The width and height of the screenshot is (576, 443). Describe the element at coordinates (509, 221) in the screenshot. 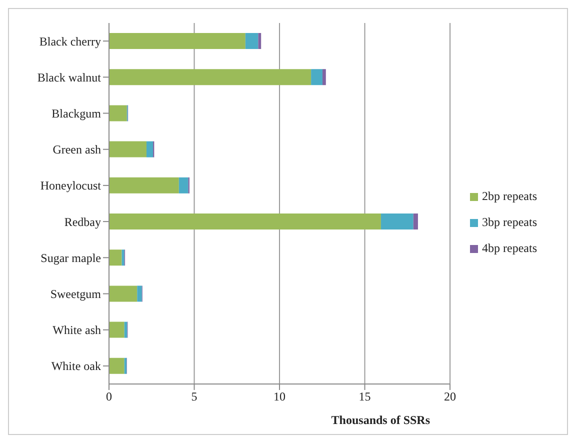

I see `legend-label: 3bp repeats` at that location.